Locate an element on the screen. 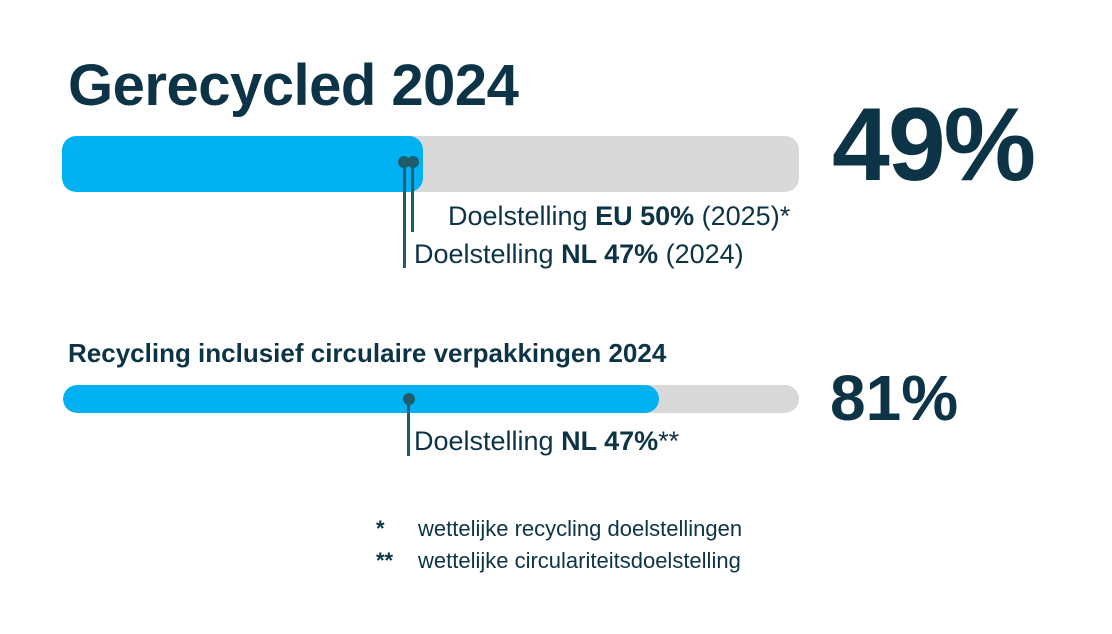 The height and width of the screenshot is (634, 1112). target-marker-nl-circular is located at coordinates (409, 427).